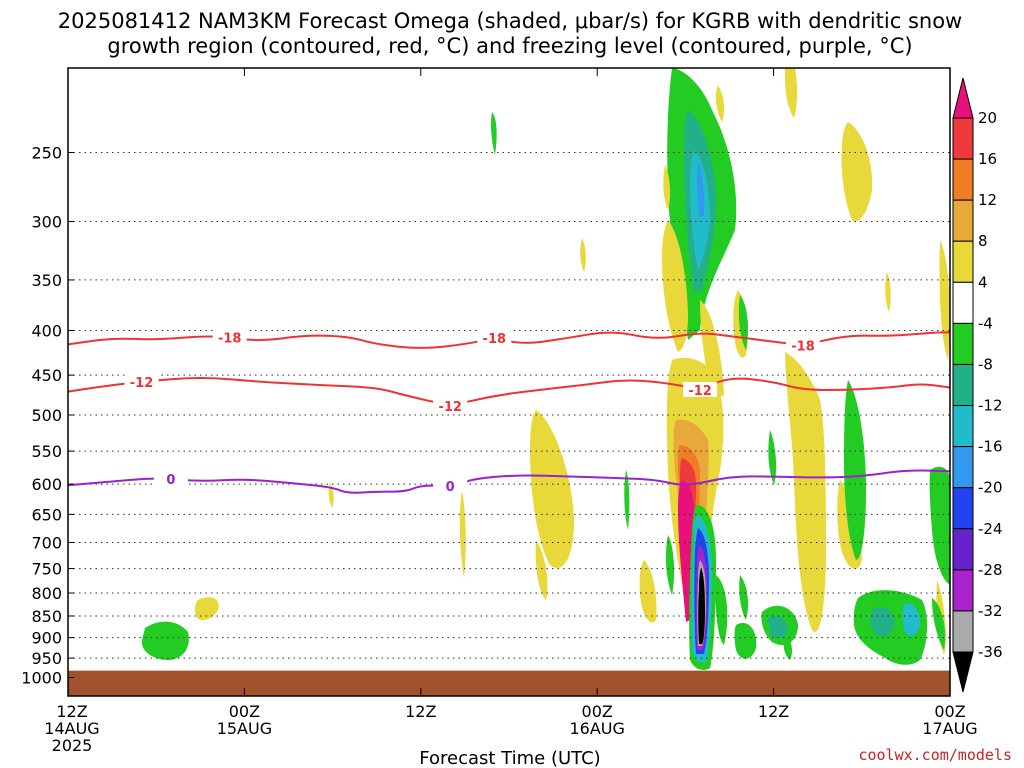 The image size is (1024, 768). Describe the element at coordinates (935, 755) in the screenshot. I see `credit-text: coolwx.com/models` at that location.